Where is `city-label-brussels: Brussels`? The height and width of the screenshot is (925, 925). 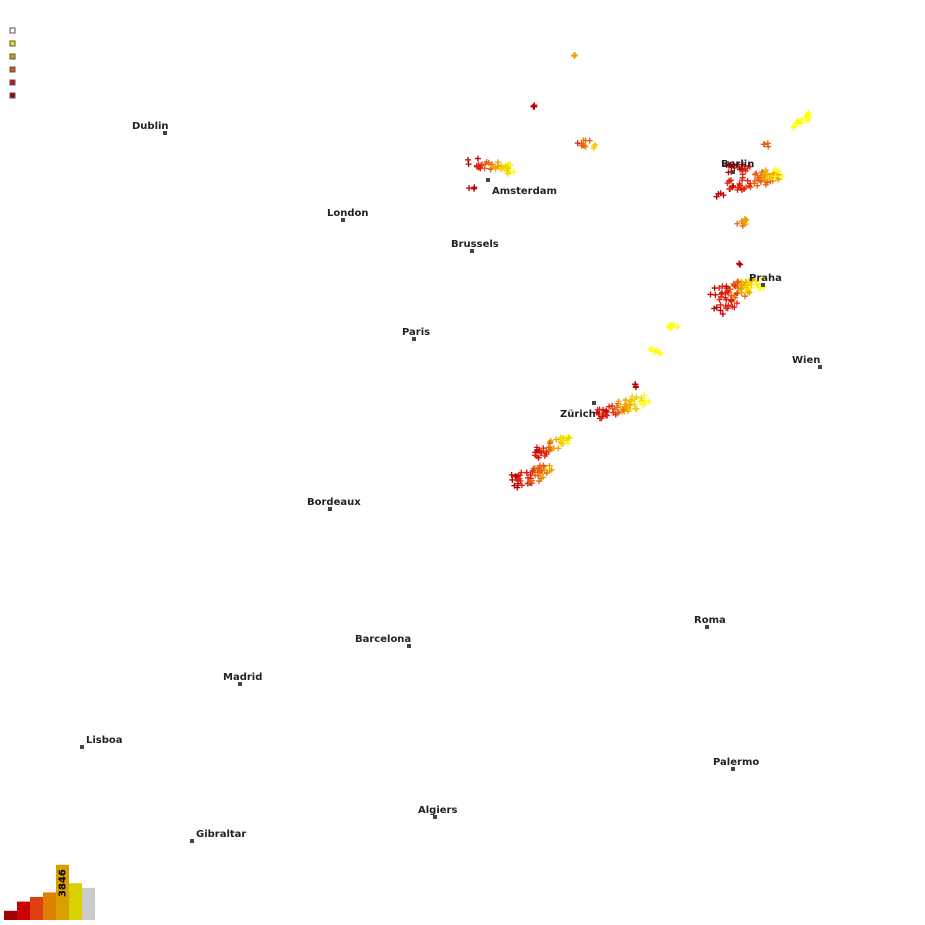
city-label-brussels: Brussels is located at coordinates (475, 244).